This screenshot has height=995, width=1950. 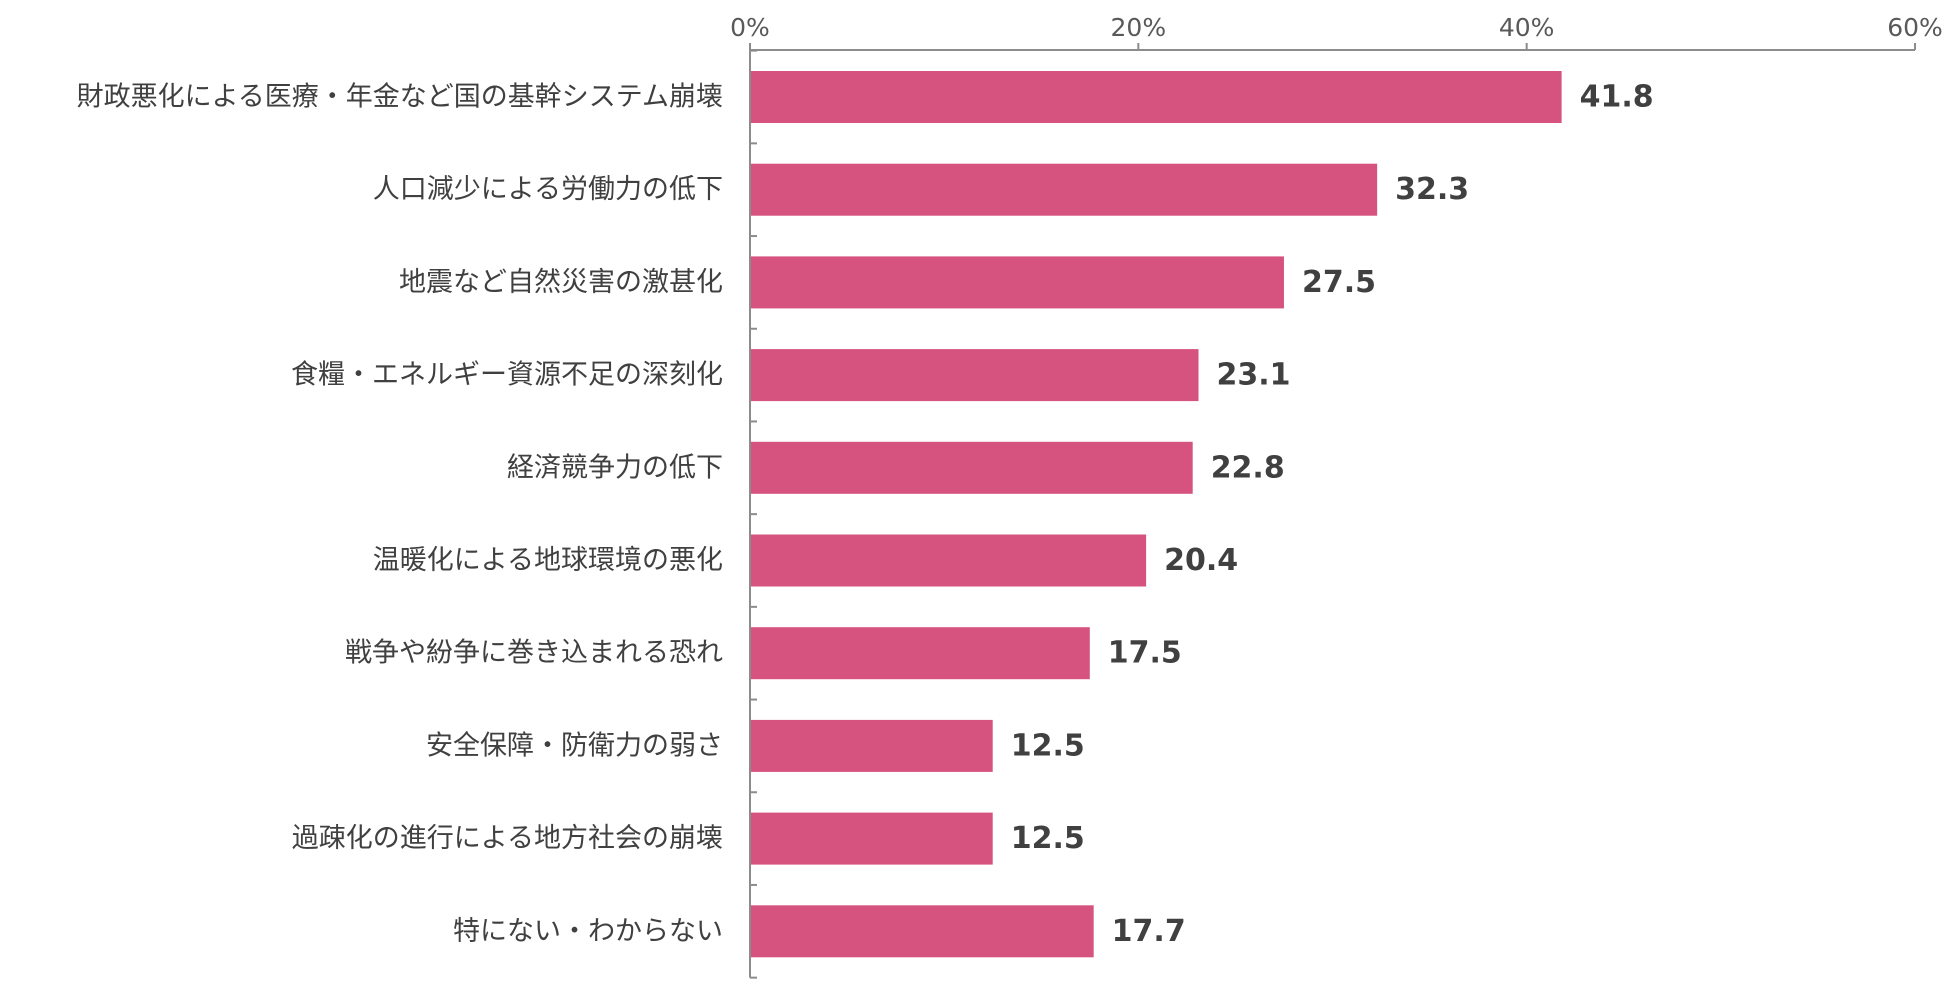 What do you see at coordinates (507, 375) in the screenshot?
I see `category-label: 食糧・エネルギー資源不足の深刻化` at bounding box center [507, 375].